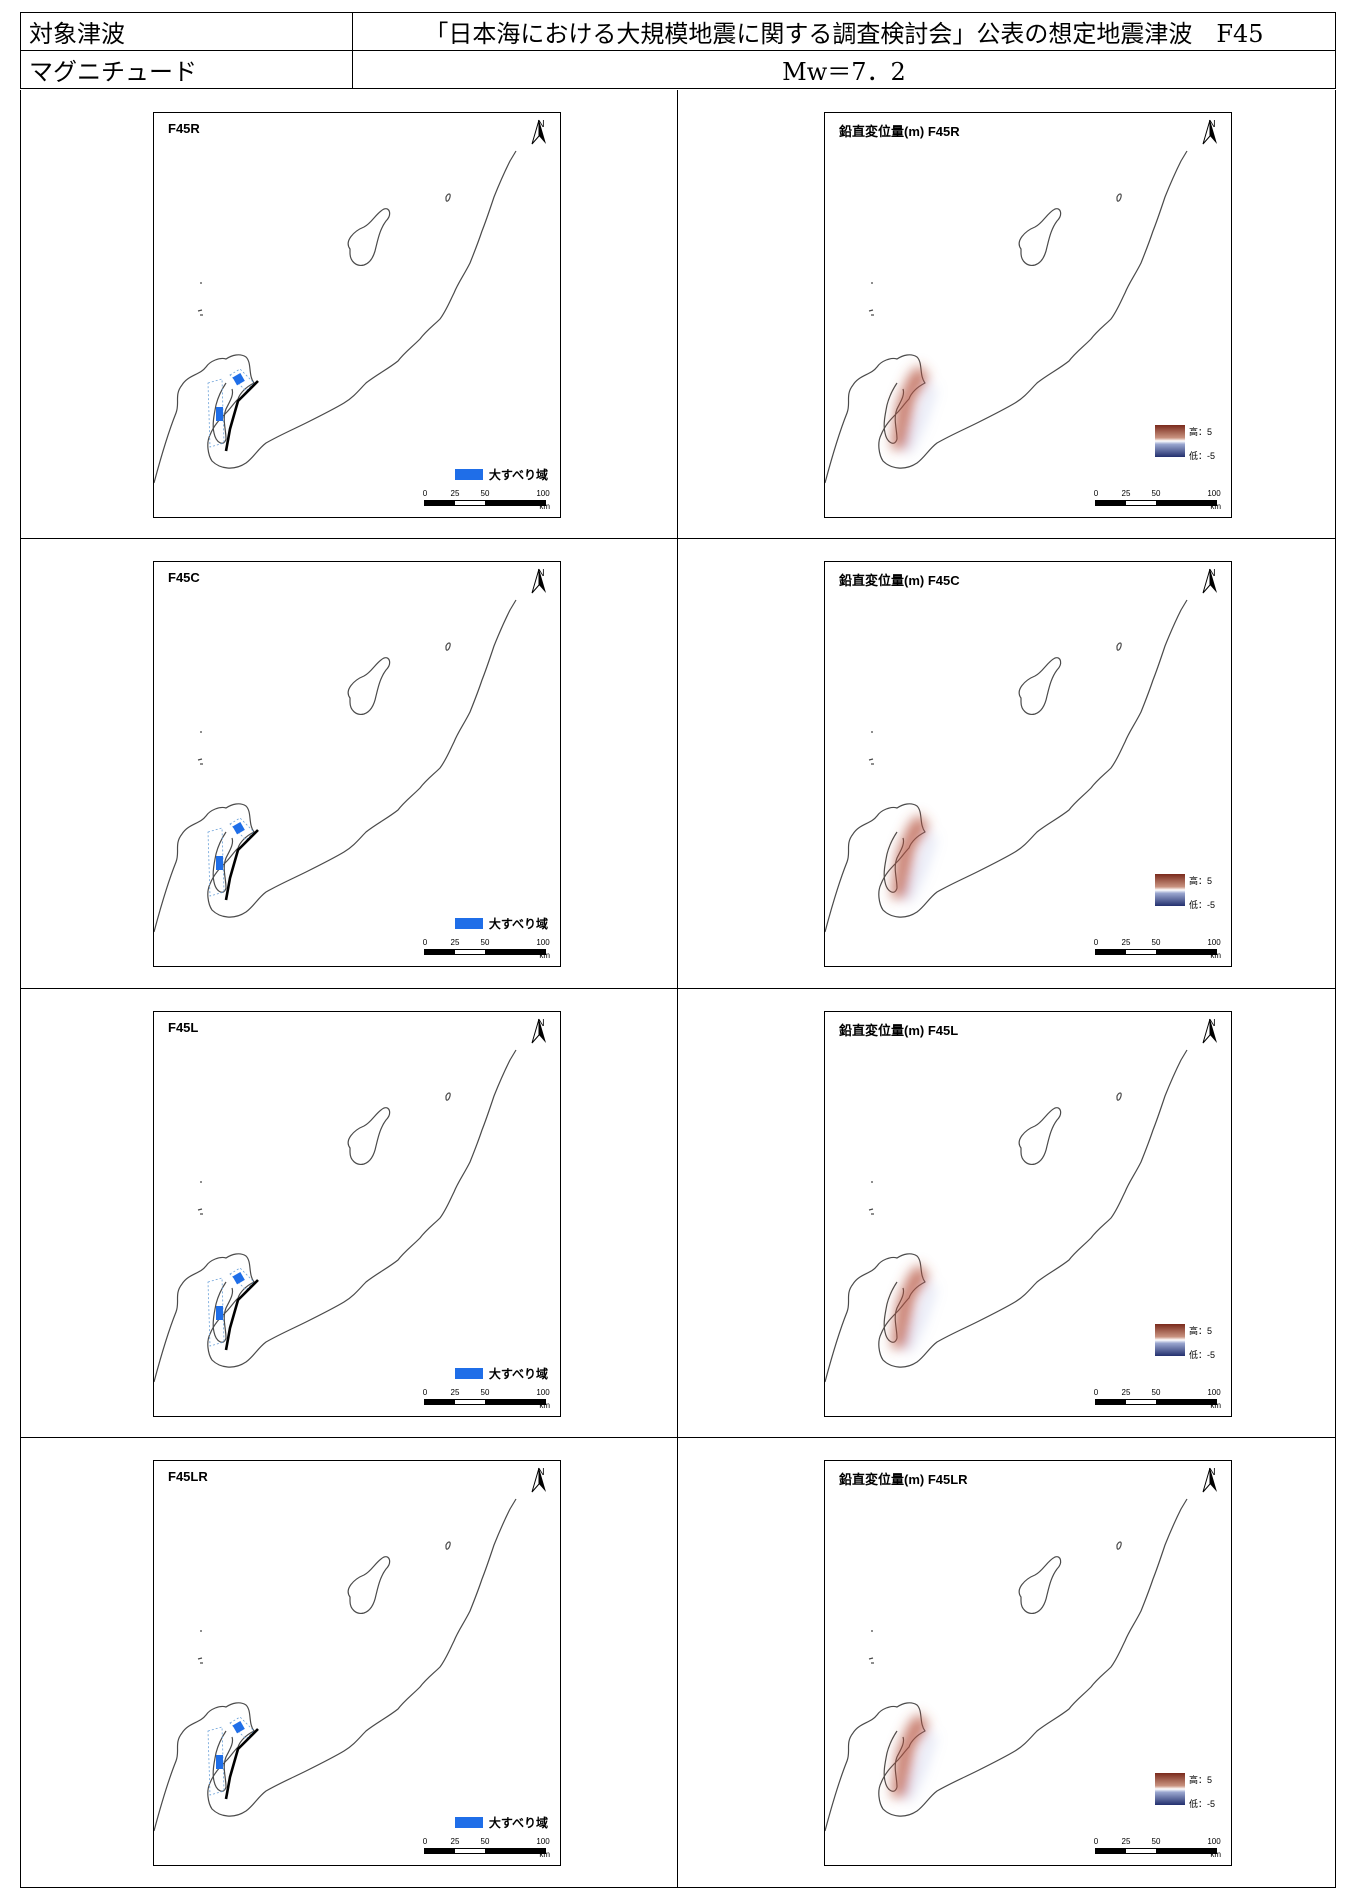  What do you see at coordinates (1028, 1213) in the screenshot?
I see `displacement-map: 鉛直変位量(m) F45L N 高：5 低：-5 0 25 50 100 km` at bounding box center [1028, 1213].